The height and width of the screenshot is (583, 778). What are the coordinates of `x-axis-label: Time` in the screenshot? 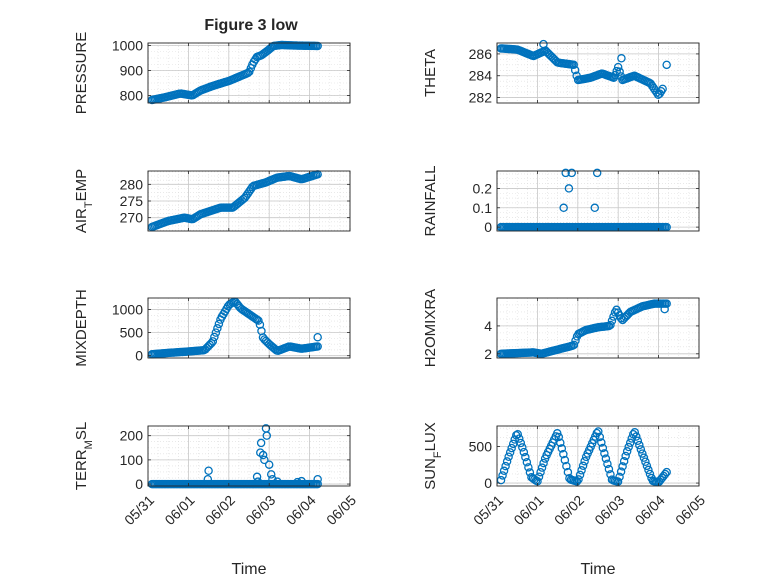 It's located at (249, 569).